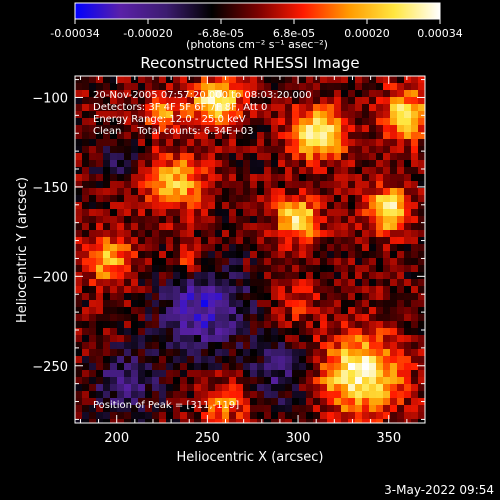 The height and width of the screenshot is (500, 500). What do you see at coordinates (257, 44) in the screenshot?
I see `colorbar-unit-label: (photons cm⁻² s⁻¹ asec⁻²)` at bounding box center [257, 44].